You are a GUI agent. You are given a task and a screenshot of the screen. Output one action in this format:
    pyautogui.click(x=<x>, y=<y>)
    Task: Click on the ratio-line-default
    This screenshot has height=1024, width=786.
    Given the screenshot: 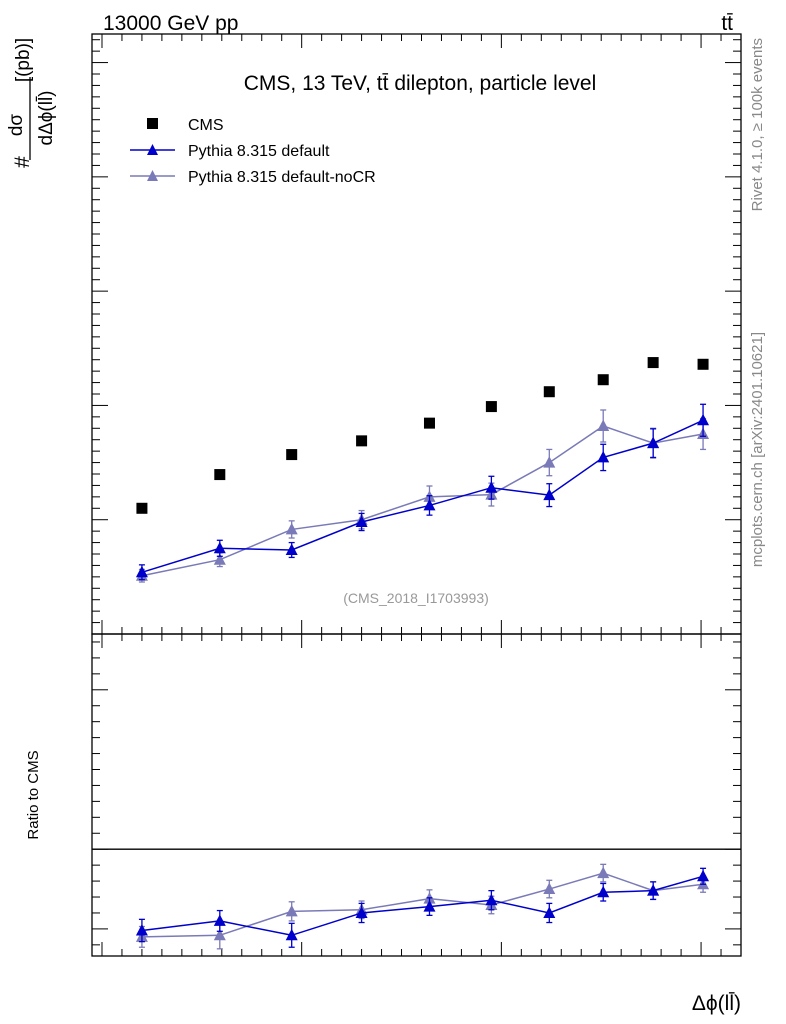 What is the action you would take?
    pyautogui.click(x=422, y=906)
    